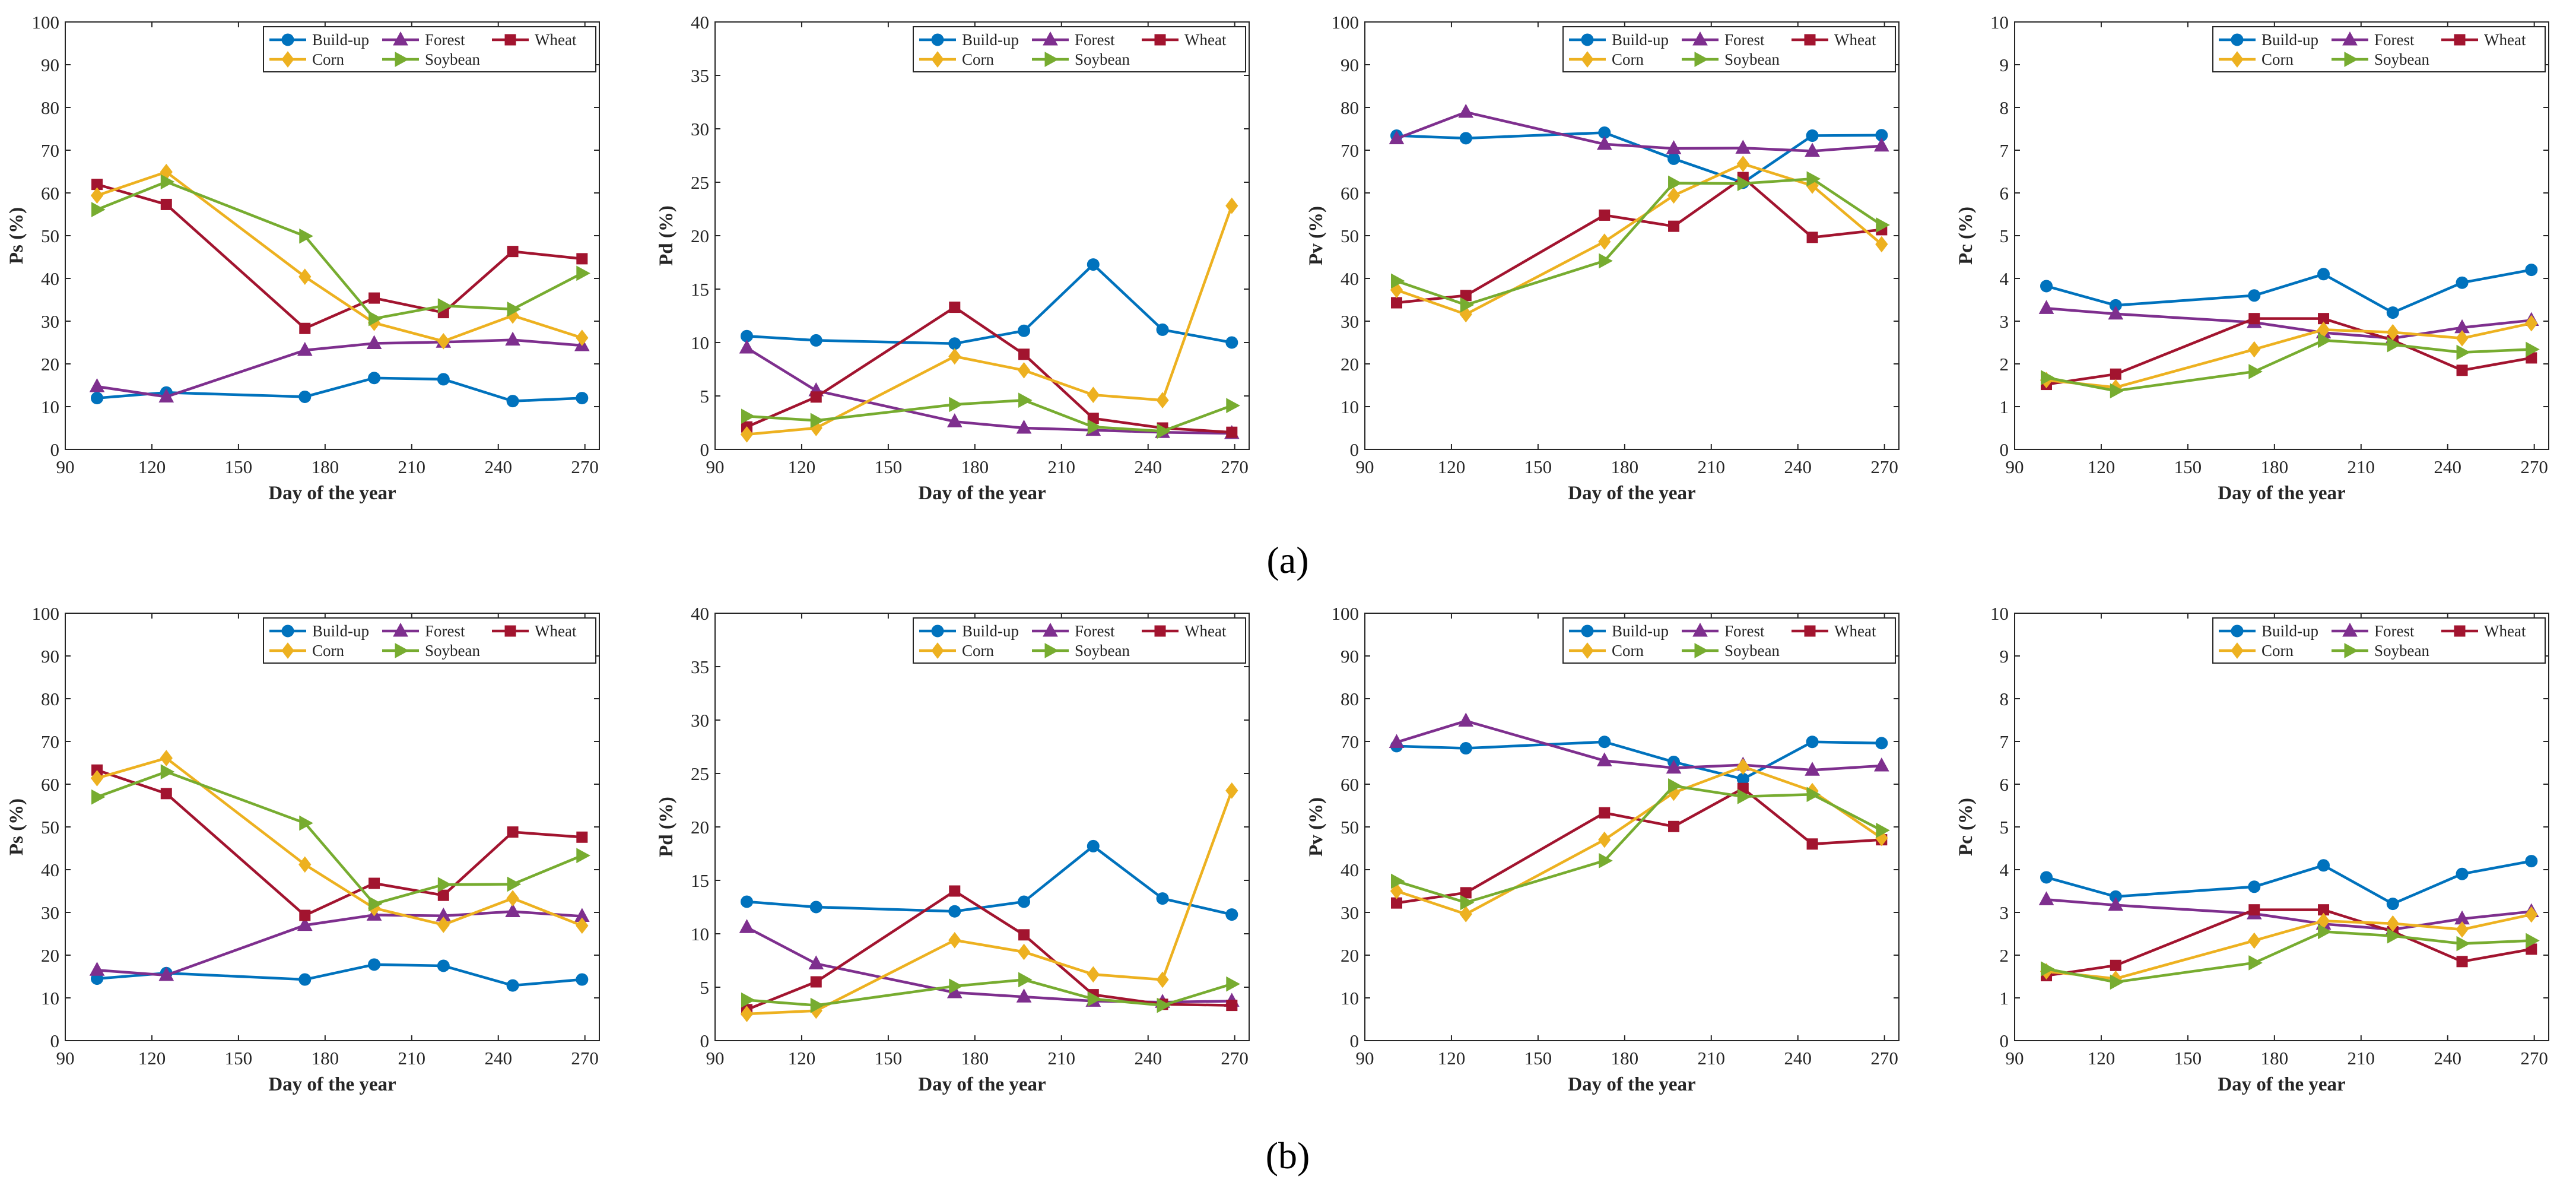  Describe the element at coordinates (498, 1058) in the screenshot. I see `x-tick-label: 240` at that location.